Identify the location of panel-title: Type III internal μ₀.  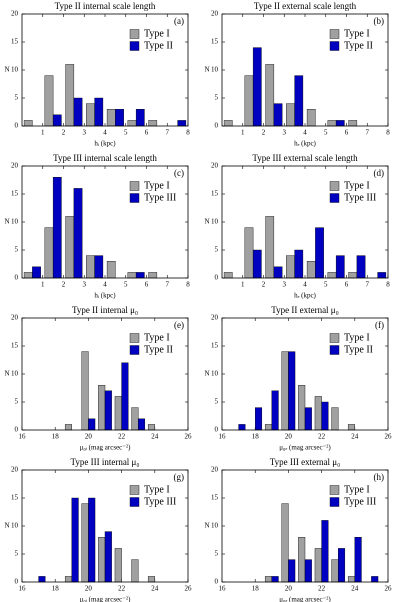
(104, 462).